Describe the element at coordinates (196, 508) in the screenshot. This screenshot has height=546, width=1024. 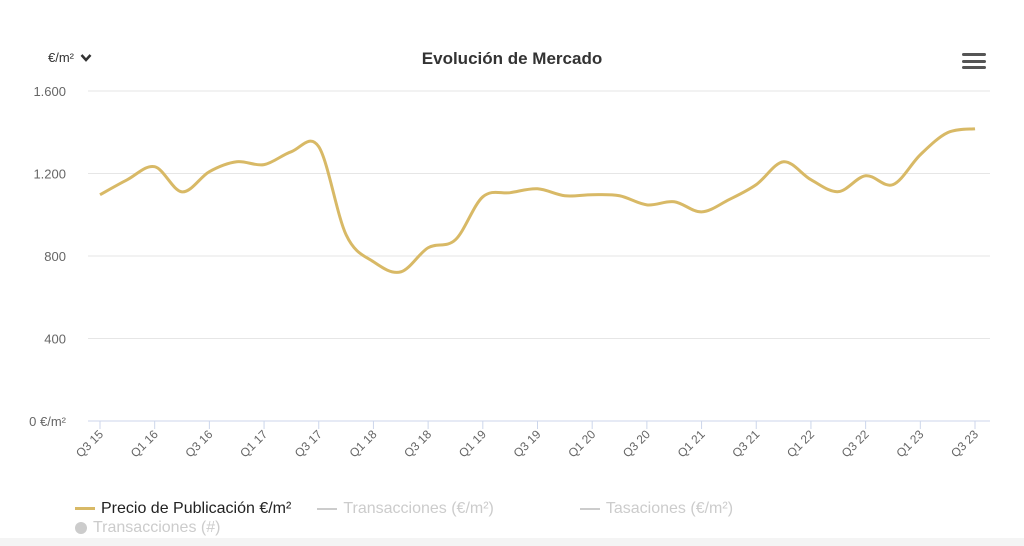
I see `legend-label: Precio de Publicación €/m²` at that location.